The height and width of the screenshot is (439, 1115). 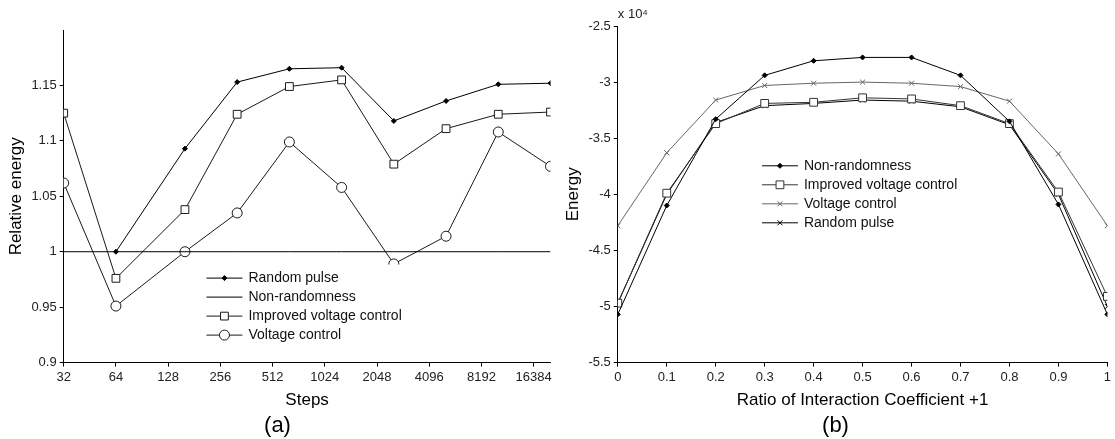 I want to click on x-tick-label: 2048, so click(x=377, y=376).